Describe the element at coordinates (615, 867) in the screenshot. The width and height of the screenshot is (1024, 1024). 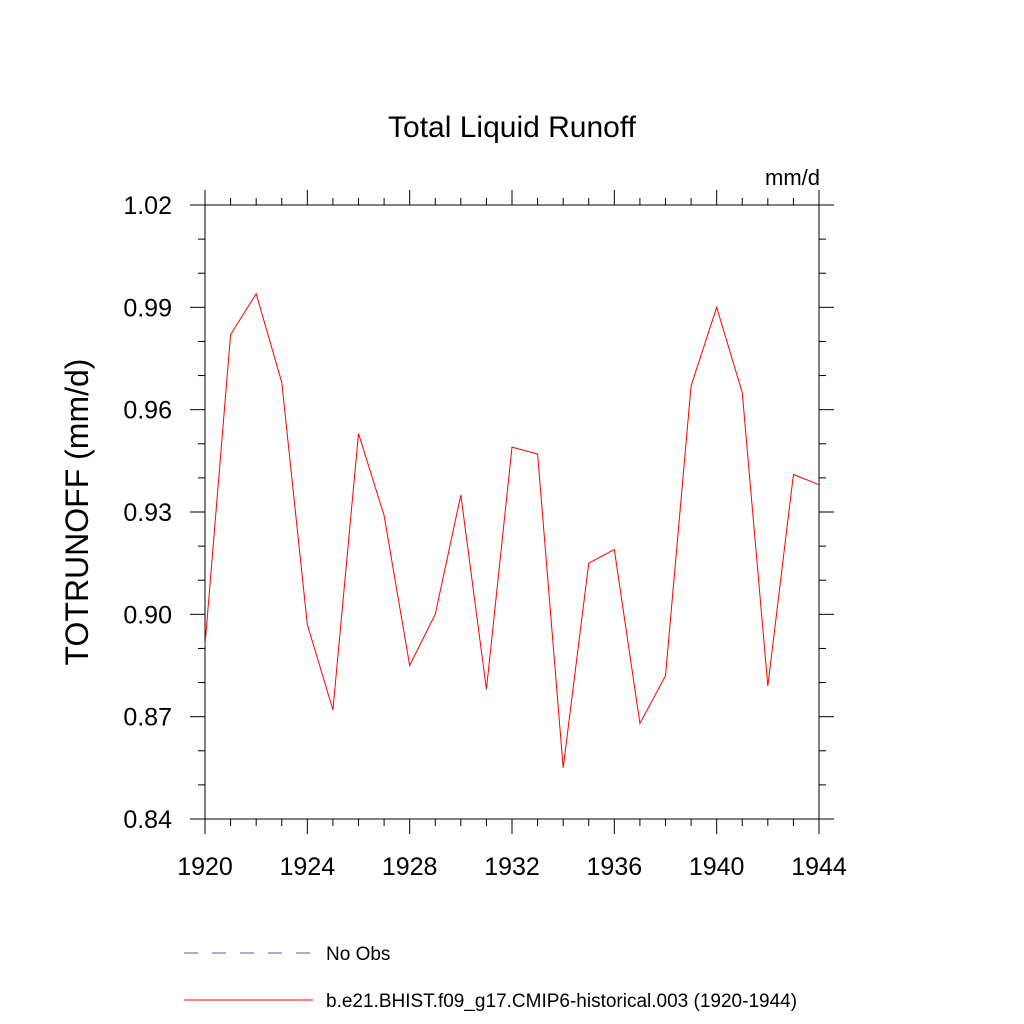
I see `x-tick-label: 1936` at that location.